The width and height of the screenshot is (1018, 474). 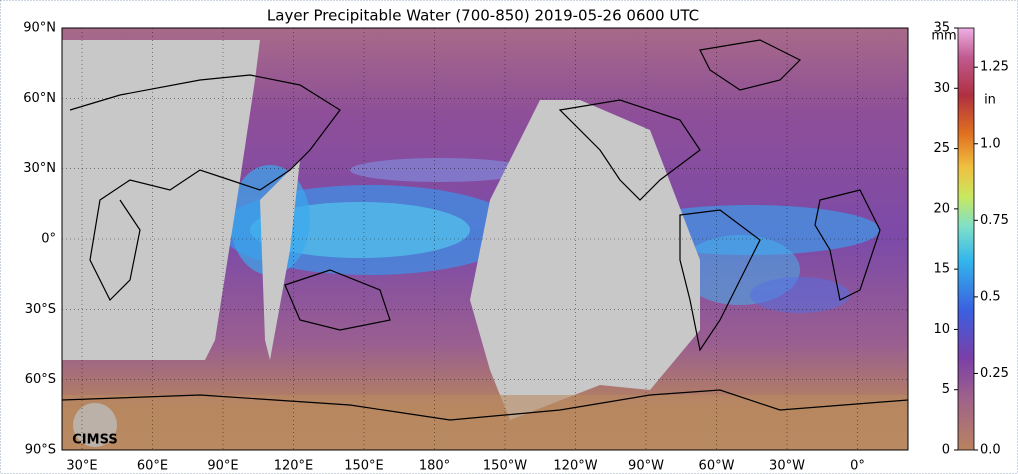 I want to click on colorbar-in-label: 1.25, so click(x=994, y=67).